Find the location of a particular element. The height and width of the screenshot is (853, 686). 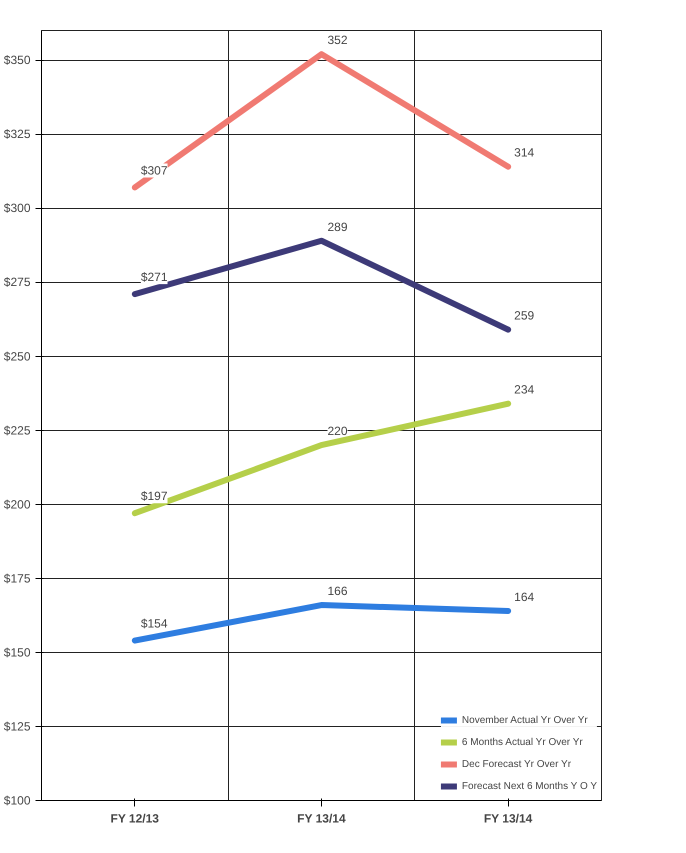

y-tick-label: $325 is located at coordinates (17, 134).